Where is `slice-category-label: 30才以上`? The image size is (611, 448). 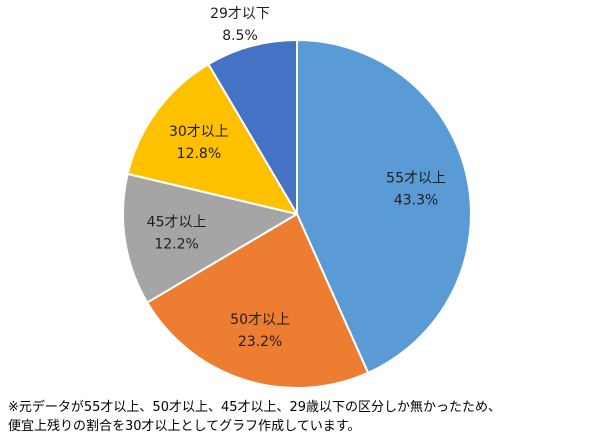 slice-category-label: 30才以上 is located at coordinates (199, 132).